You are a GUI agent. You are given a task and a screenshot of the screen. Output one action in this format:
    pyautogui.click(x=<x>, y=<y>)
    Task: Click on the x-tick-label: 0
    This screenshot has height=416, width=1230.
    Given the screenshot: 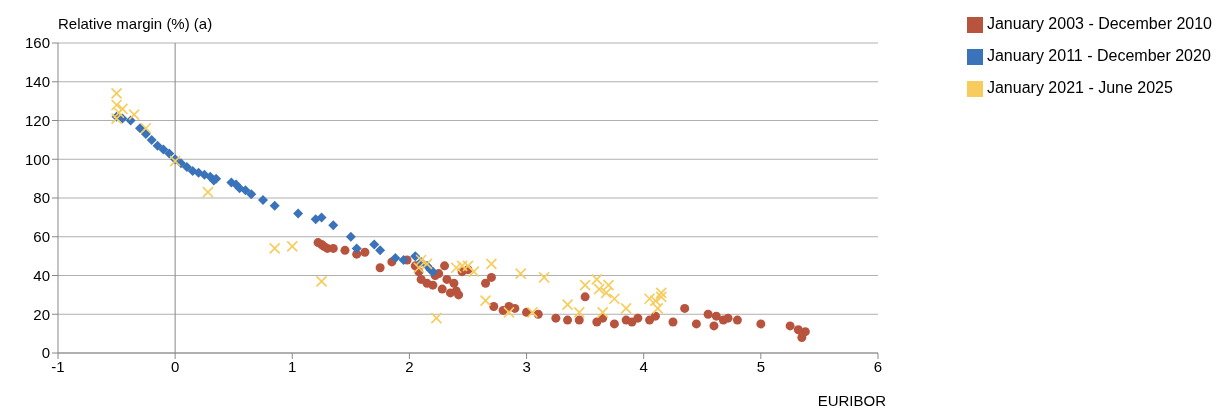 What is the action you would take?
    pyautogui.click(x=175, y=366)
    